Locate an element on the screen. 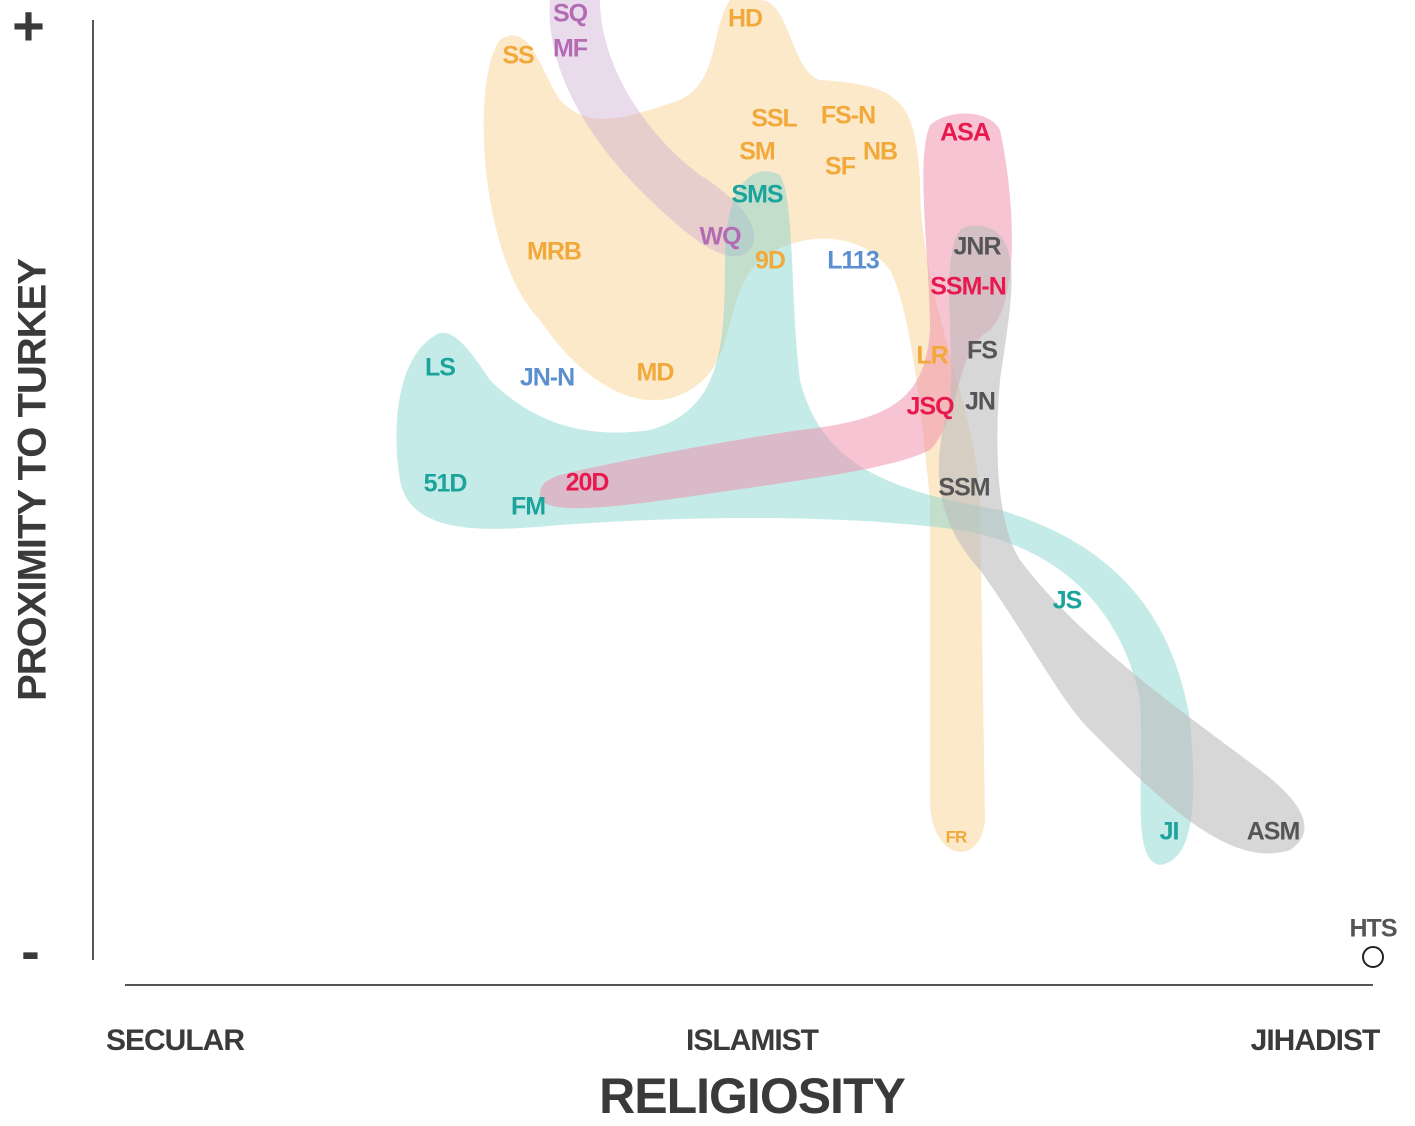  group-label: HTS is located at coordinates (1373, 929).